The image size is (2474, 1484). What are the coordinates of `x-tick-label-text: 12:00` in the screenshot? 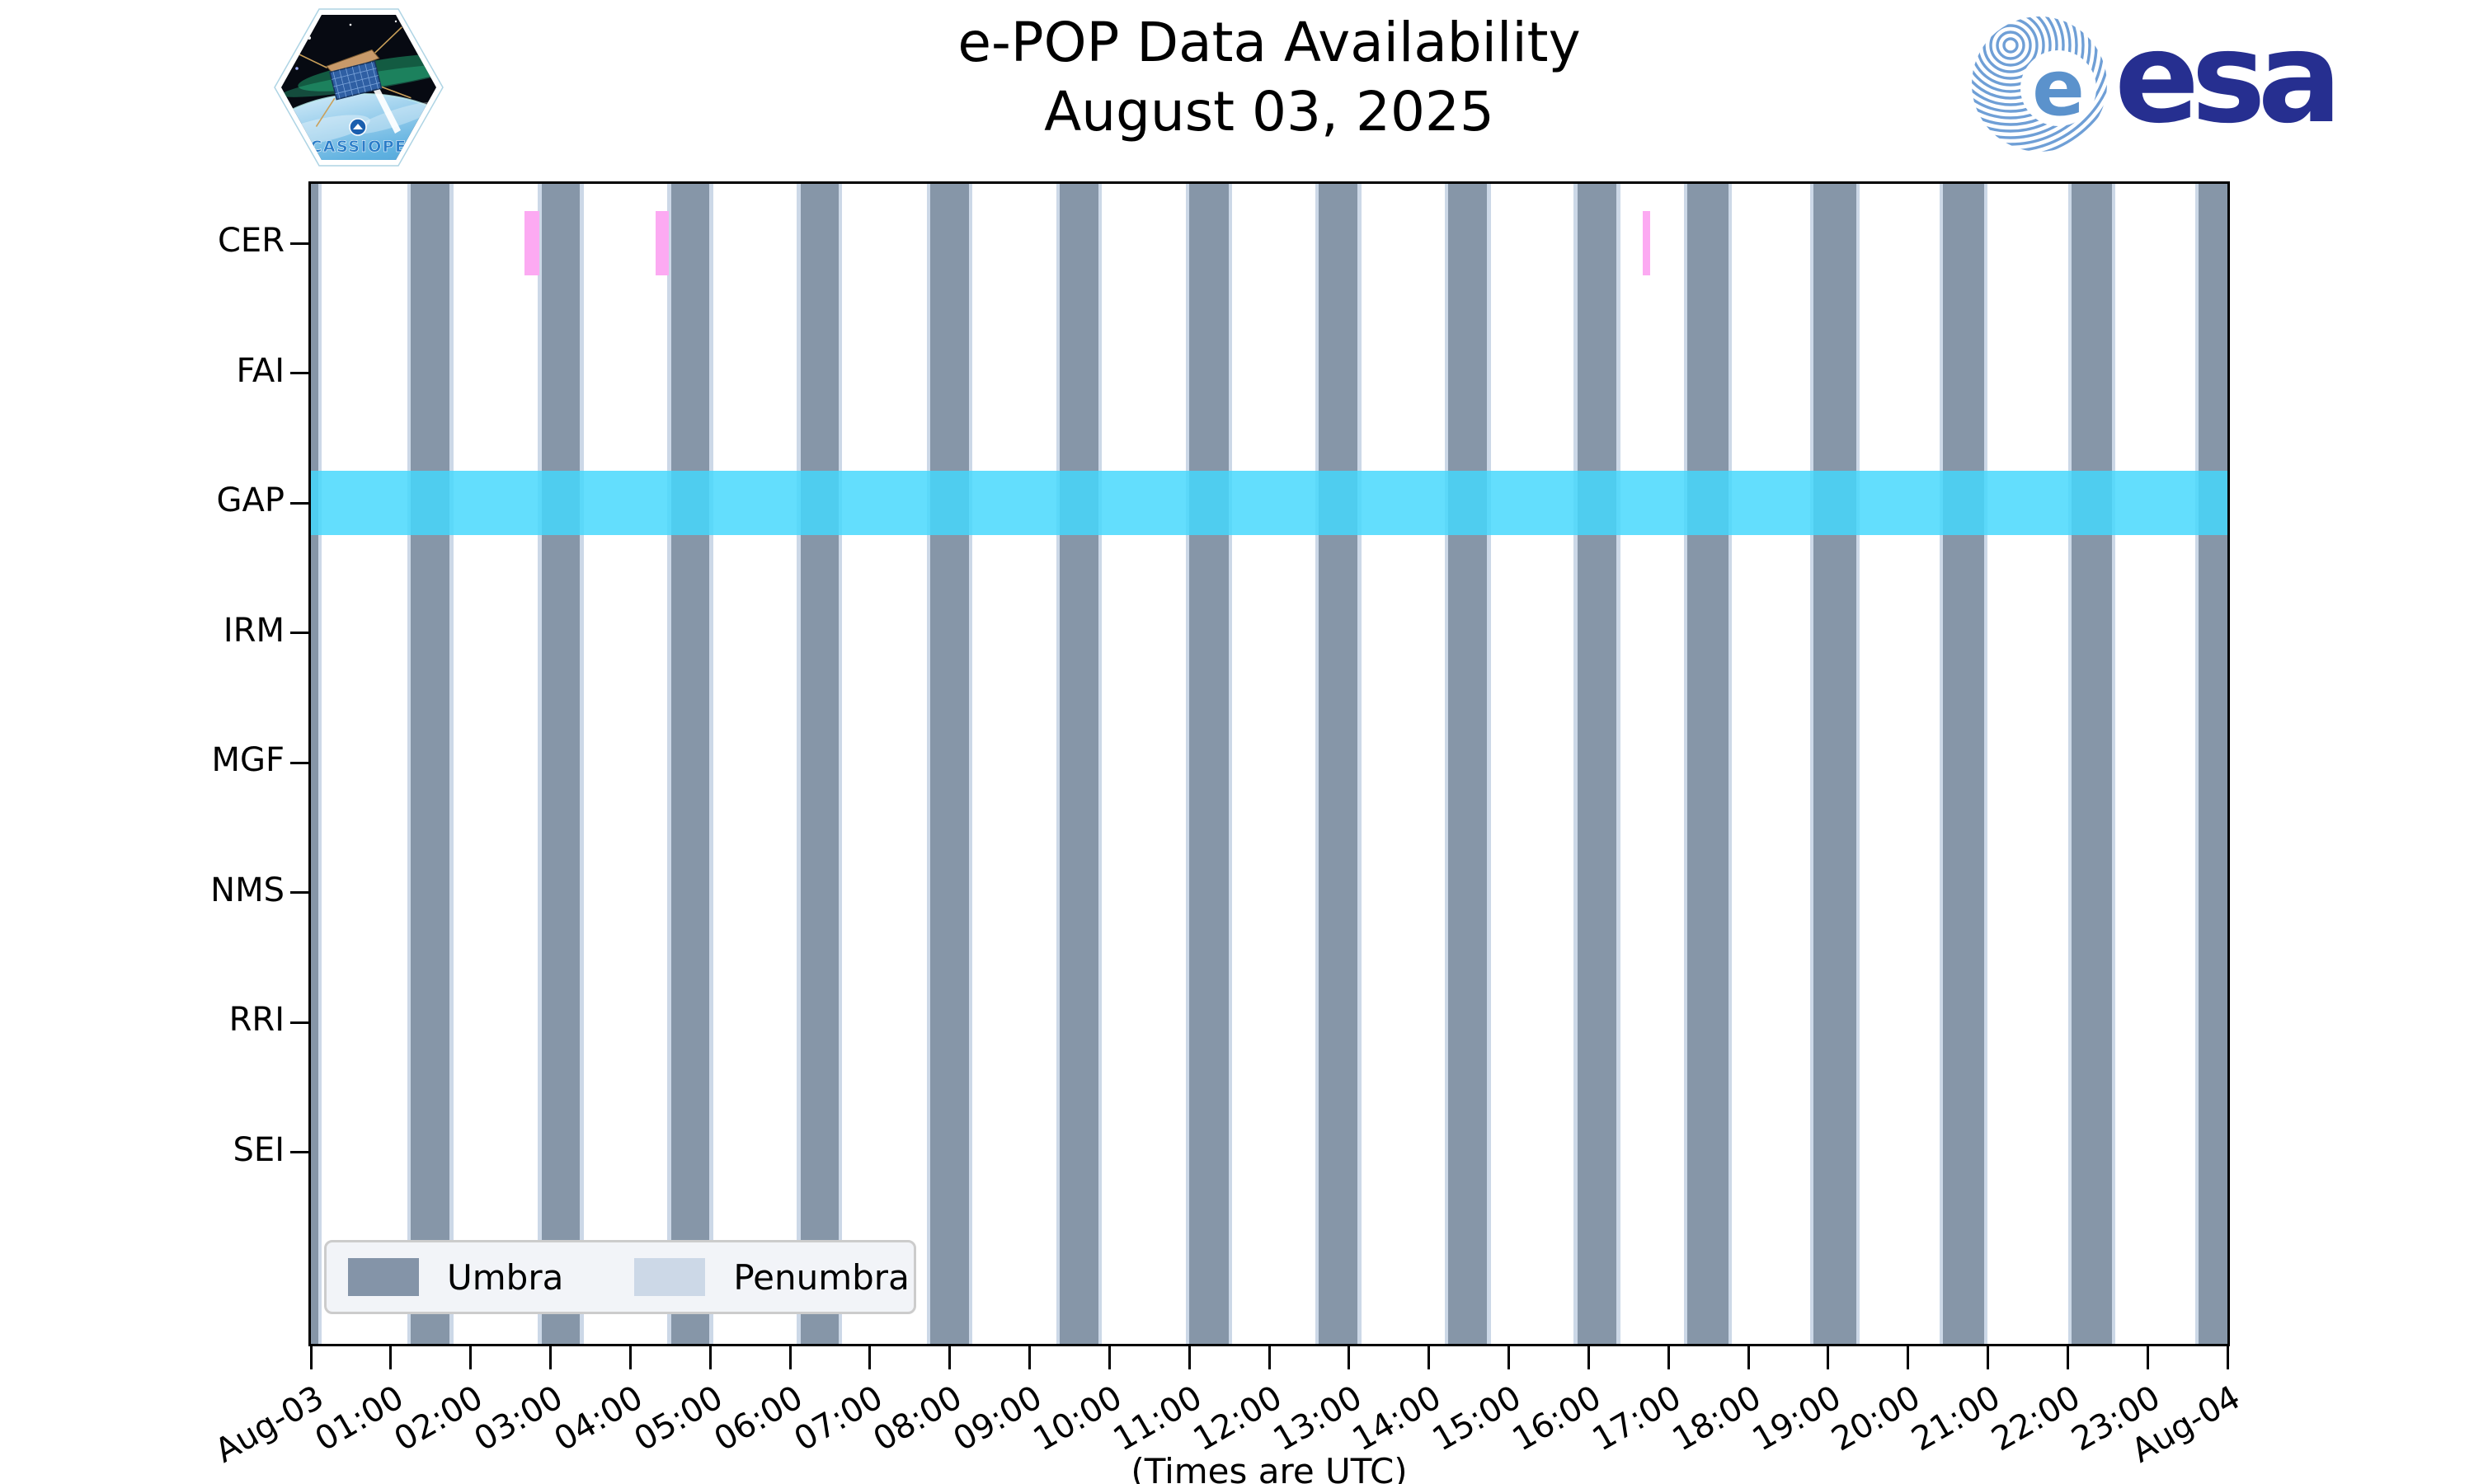 It's located at (1237, 1418).